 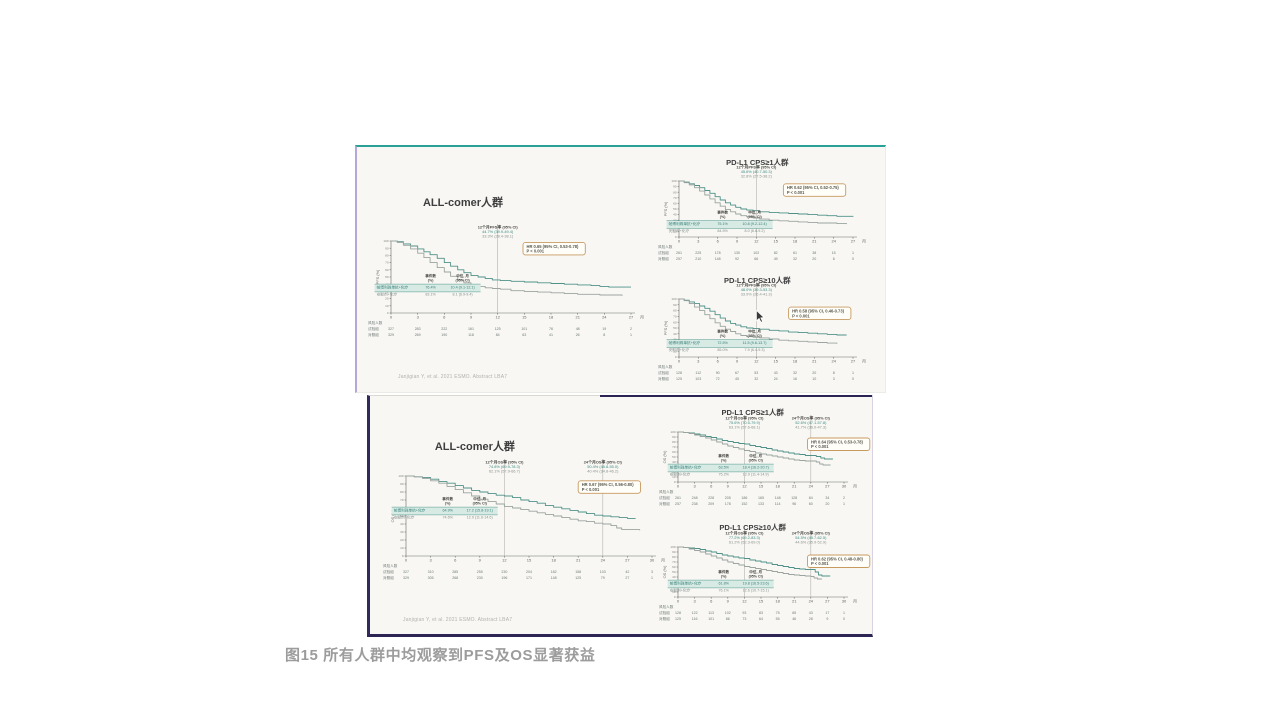 I want to click on svg-text: 49, so click(x=776, y=259).